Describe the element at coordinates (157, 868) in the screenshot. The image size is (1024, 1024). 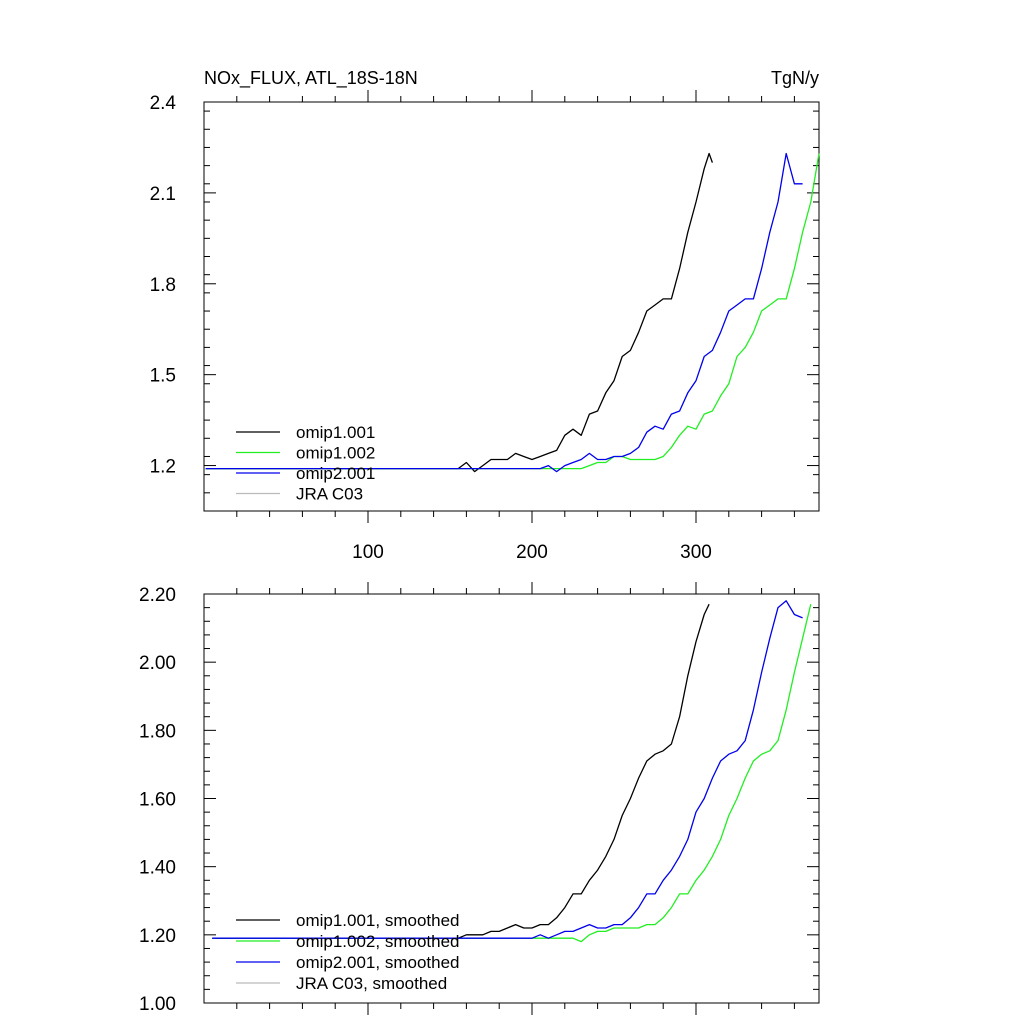
I see `y-tick-label: 1.40` at that location.